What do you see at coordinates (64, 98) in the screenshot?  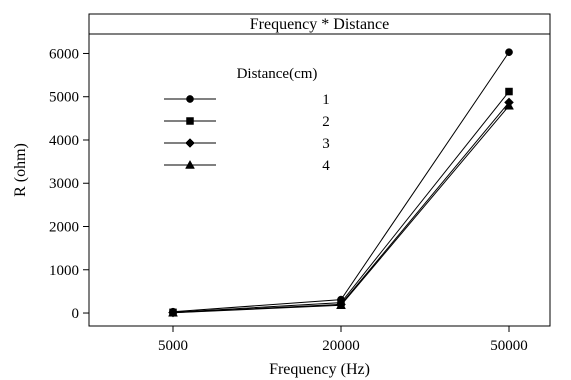 I see `y-tick-label: 5000` at bounding box center [64, 98].